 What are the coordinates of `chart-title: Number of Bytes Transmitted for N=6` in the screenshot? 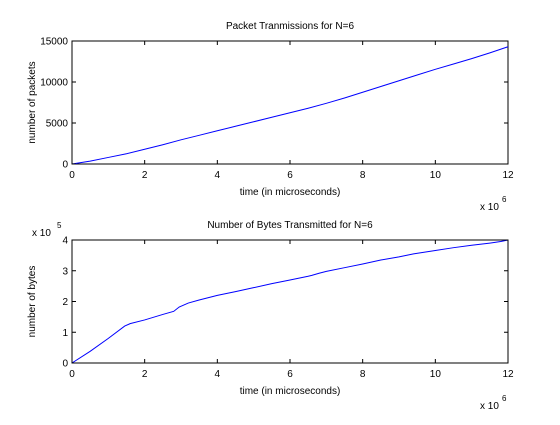 It's located at (290, 225).